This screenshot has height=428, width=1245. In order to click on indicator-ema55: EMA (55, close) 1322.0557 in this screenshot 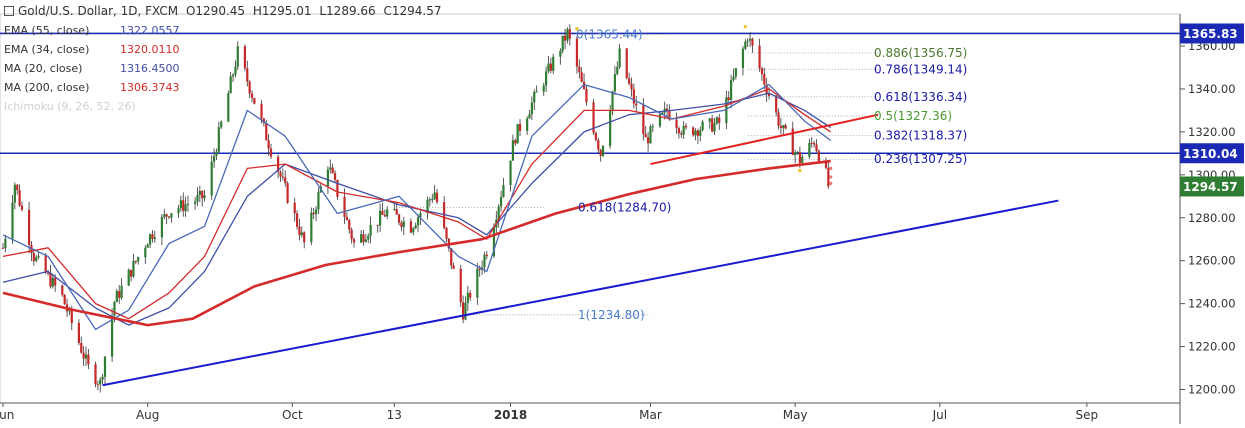, I will do `click(225, 30)`.